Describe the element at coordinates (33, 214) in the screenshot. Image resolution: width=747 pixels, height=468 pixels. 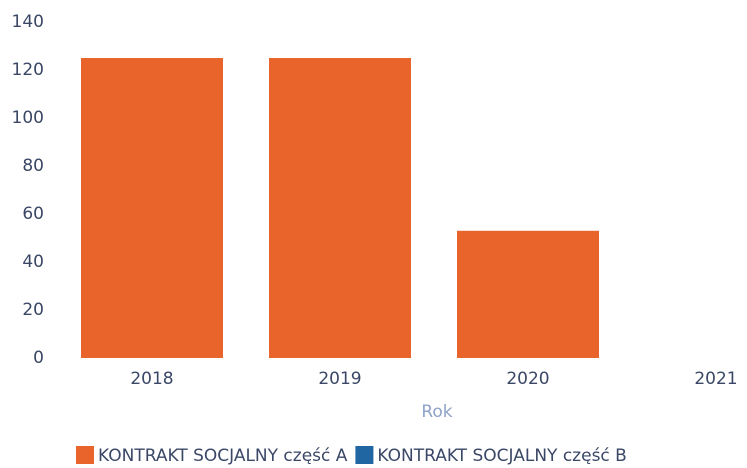
I see `y-tick-label: 60` at that location.